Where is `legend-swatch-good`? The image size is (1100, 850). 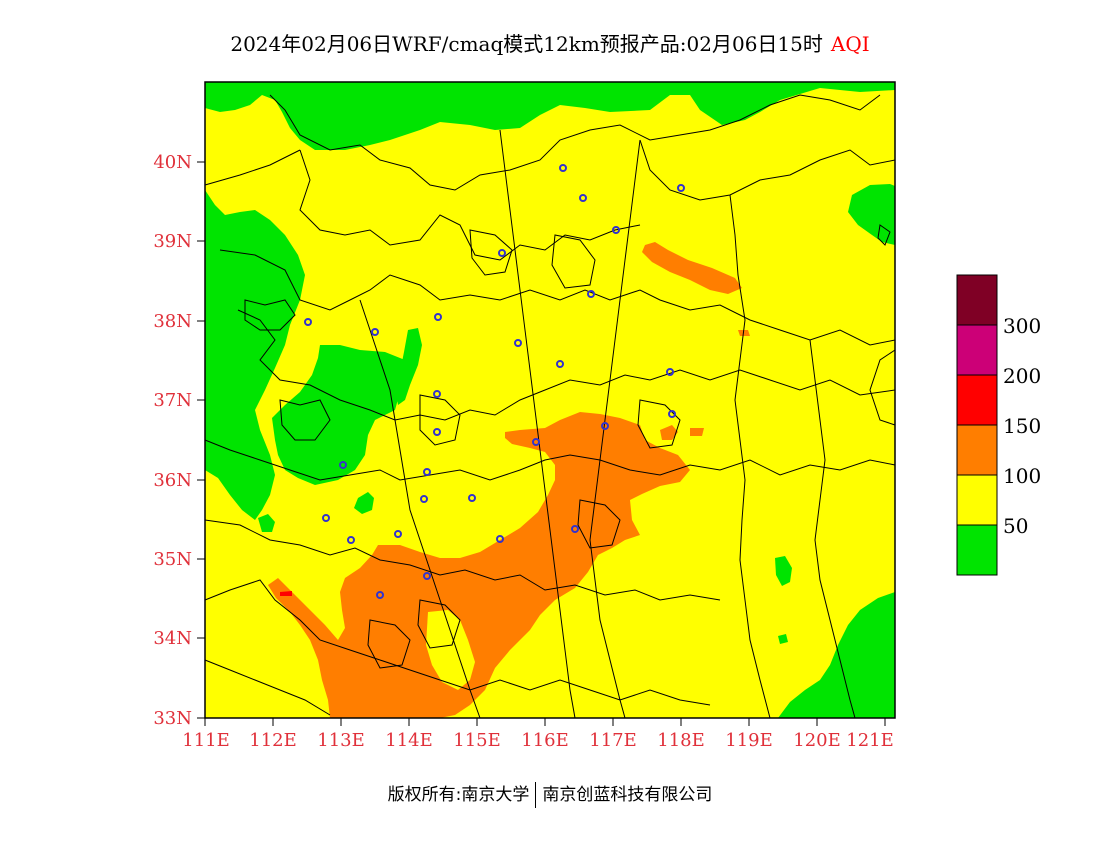
legend-swatch-good is located at coordinates (977, 550).